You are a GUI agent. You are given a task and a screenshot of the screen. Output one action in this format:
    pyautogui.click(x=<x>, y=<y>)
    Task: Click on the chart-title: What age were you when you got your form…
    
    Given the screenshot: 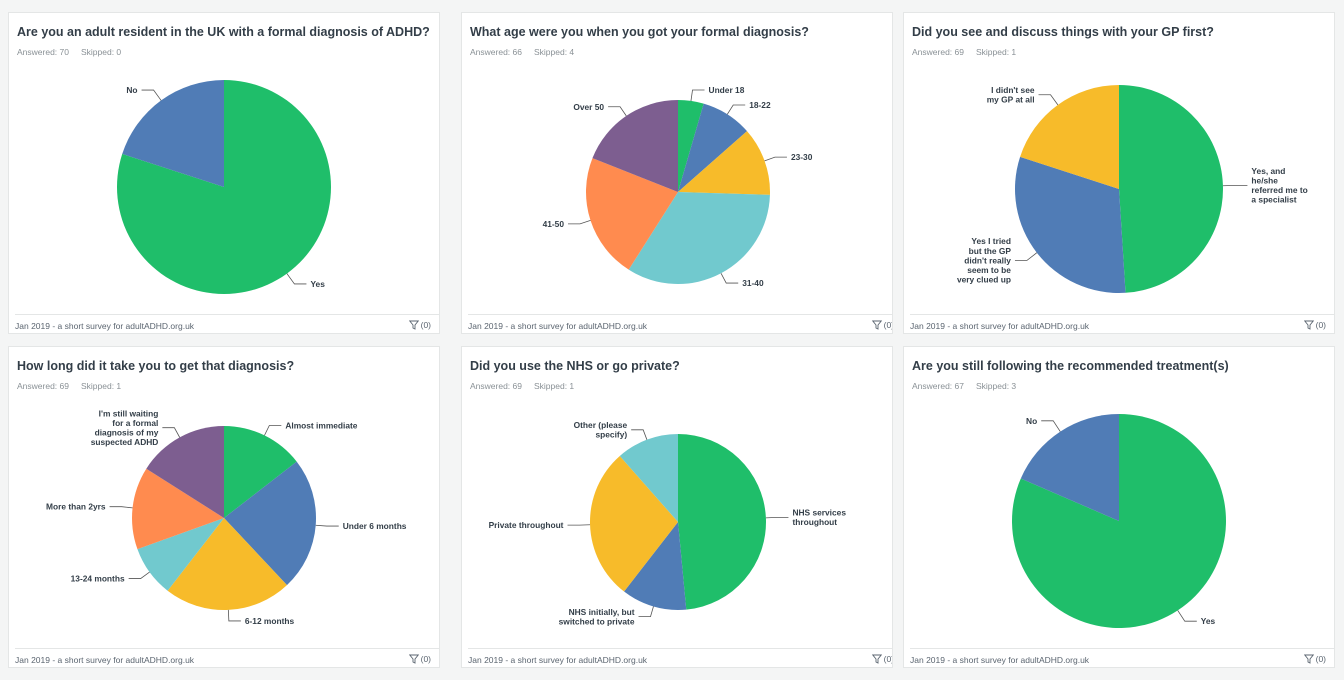 What is the action you would take?
    pyautogui.click(x=639, y=32)
    